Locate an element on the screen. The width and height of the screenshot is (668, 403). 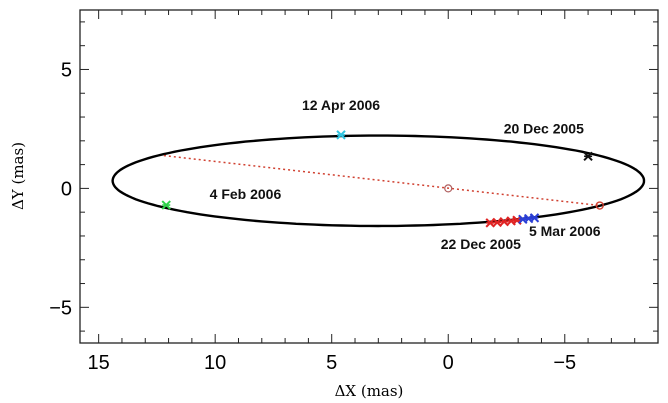
node-marker is located at coordinates (599, 205).